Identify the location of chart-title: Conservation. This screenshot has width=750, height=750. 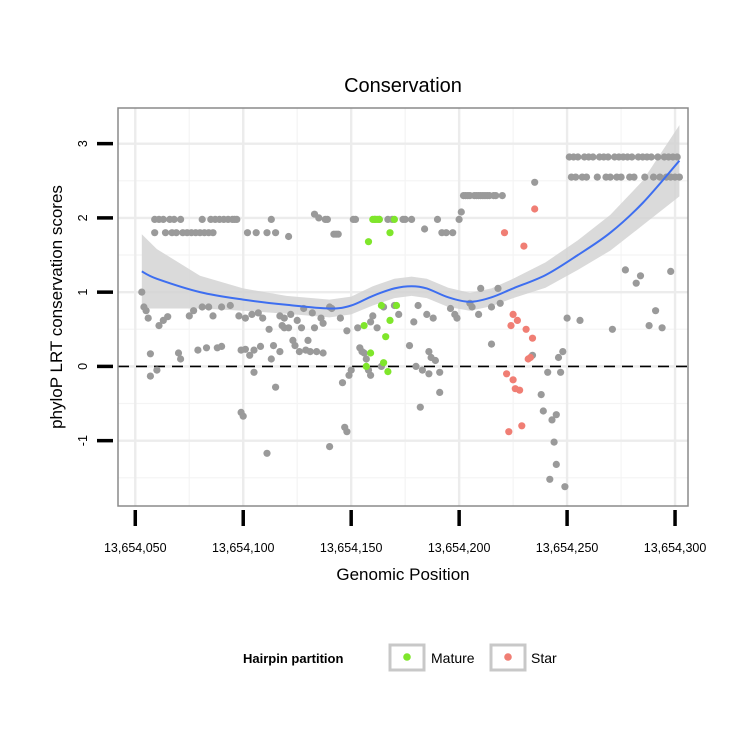
(403, 86).